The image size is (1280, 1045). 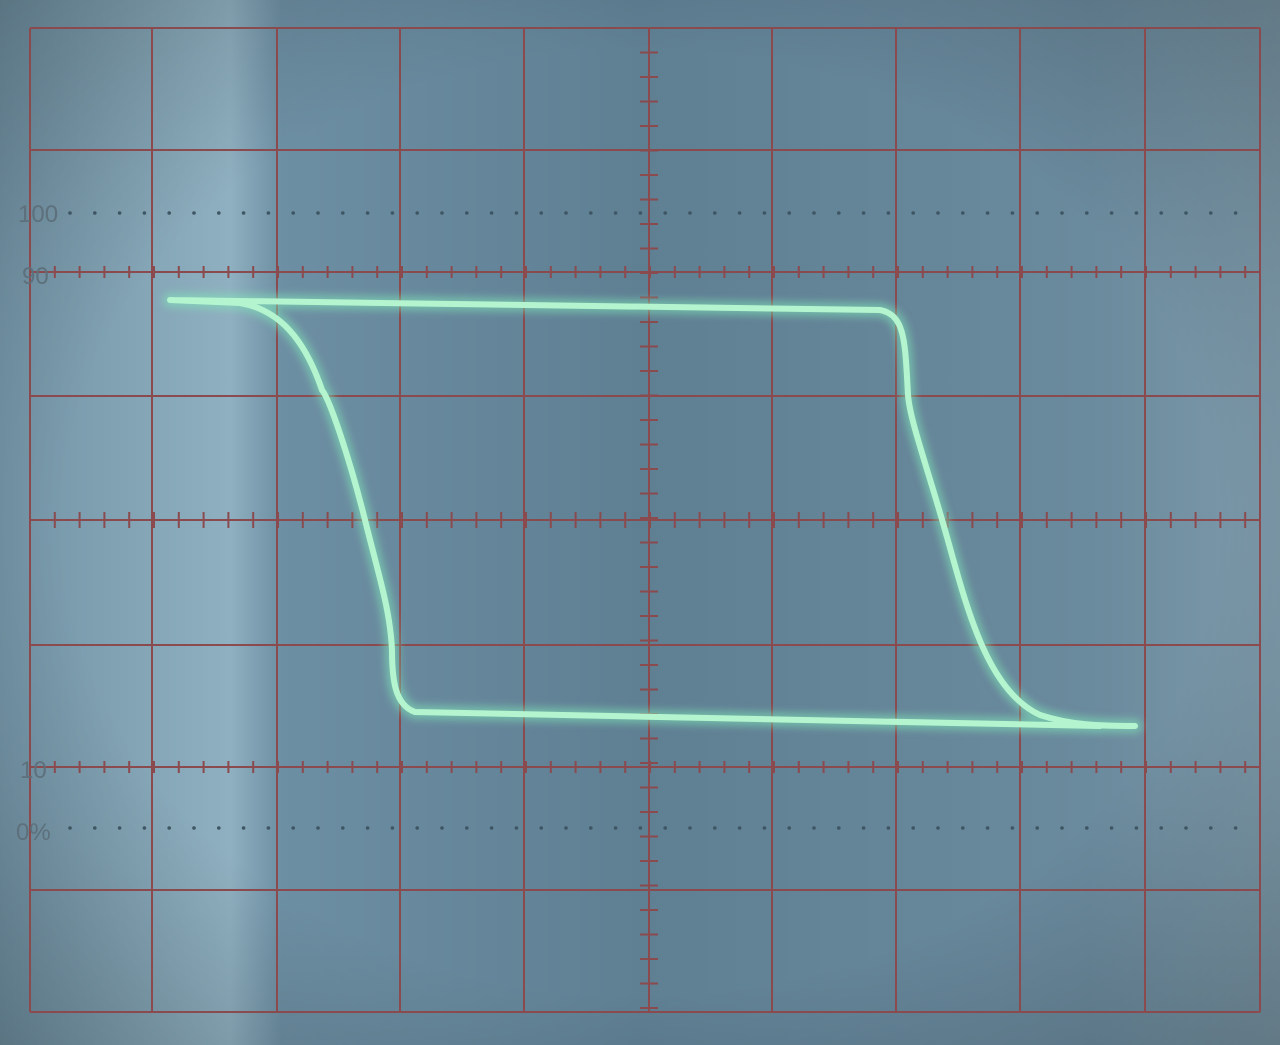 I want to click on label-100: 100, so click(x=38, y=214).